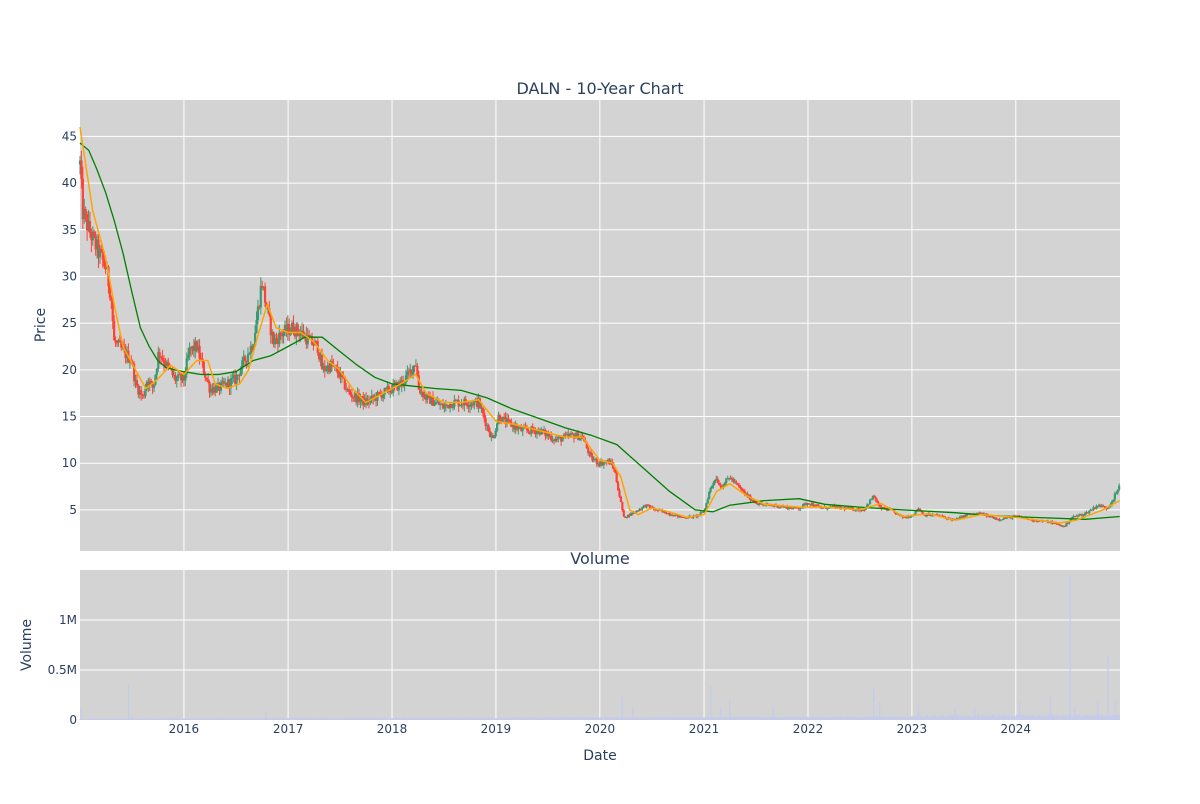 This screenshot has height=804, width=1200. Describe the element at coordinates (62, 670) in the screenshot. I see `volume-y-tick-label: 0.5M` at that location.